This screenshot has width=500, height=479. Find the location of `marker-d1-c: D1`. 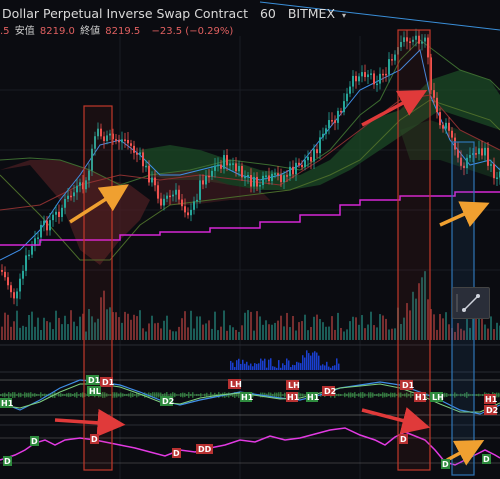

marker-d1-c: D1 is located at coordinates (408, 385).